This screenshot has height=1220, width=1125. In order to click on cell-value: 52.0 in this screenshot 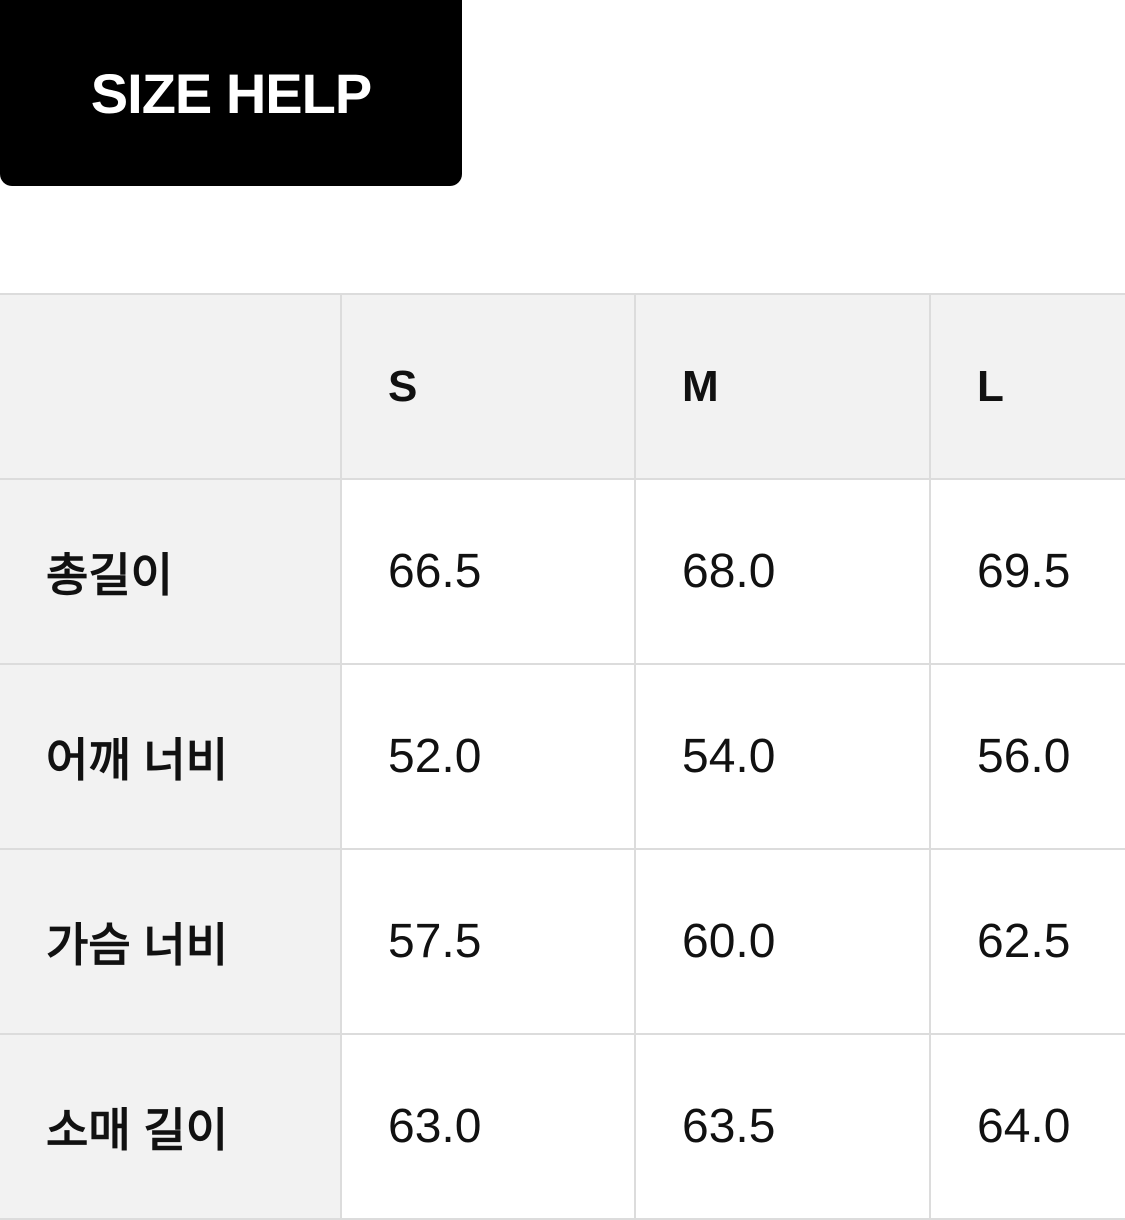, I will do `click(488, 756)`.